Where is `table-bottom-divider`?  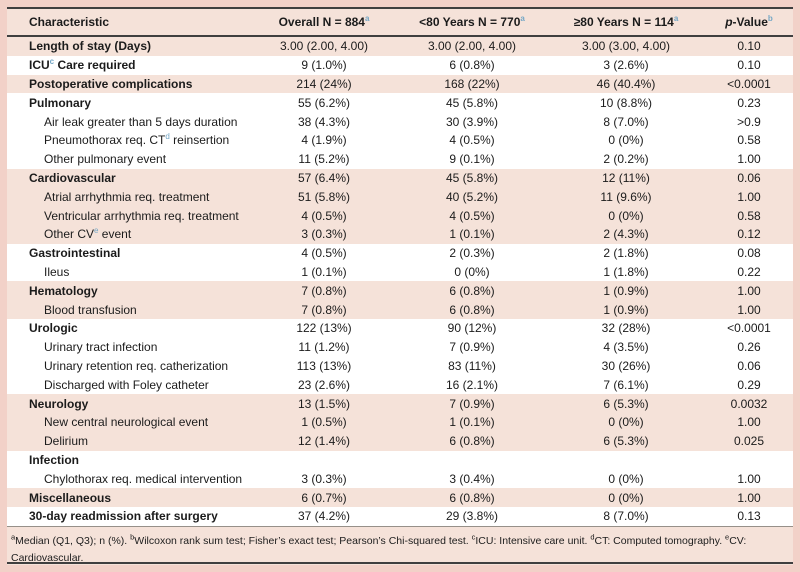 table-bottom-divider is located at coordinates (400, 526).